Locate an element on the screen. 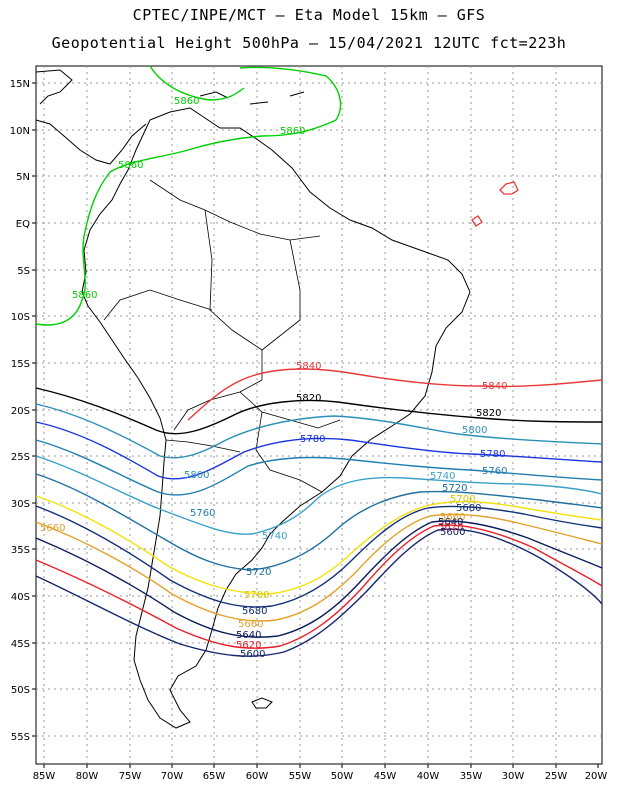 The image size is (618, 800). lon-label: 25W is located at coordinates (556, 776).